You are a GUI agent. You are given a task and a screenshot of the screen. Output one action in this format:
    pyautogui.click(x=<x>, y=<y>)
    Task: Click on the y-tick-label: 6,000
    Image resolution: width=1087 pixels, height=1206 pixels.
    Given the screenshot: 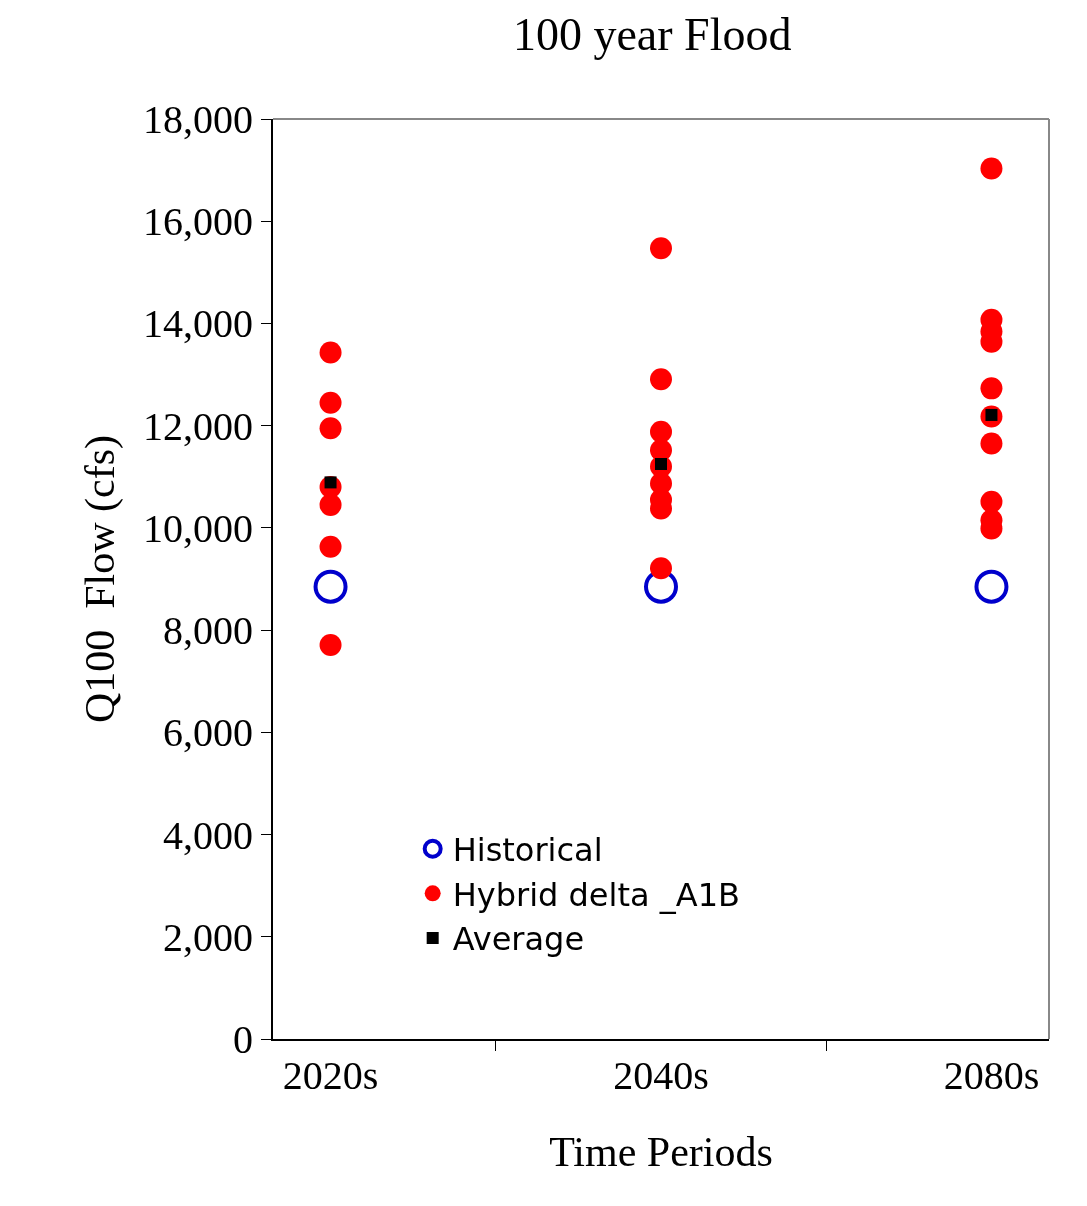 What is the action you would take?
    pyautogui.click(x=208, y=733)
    